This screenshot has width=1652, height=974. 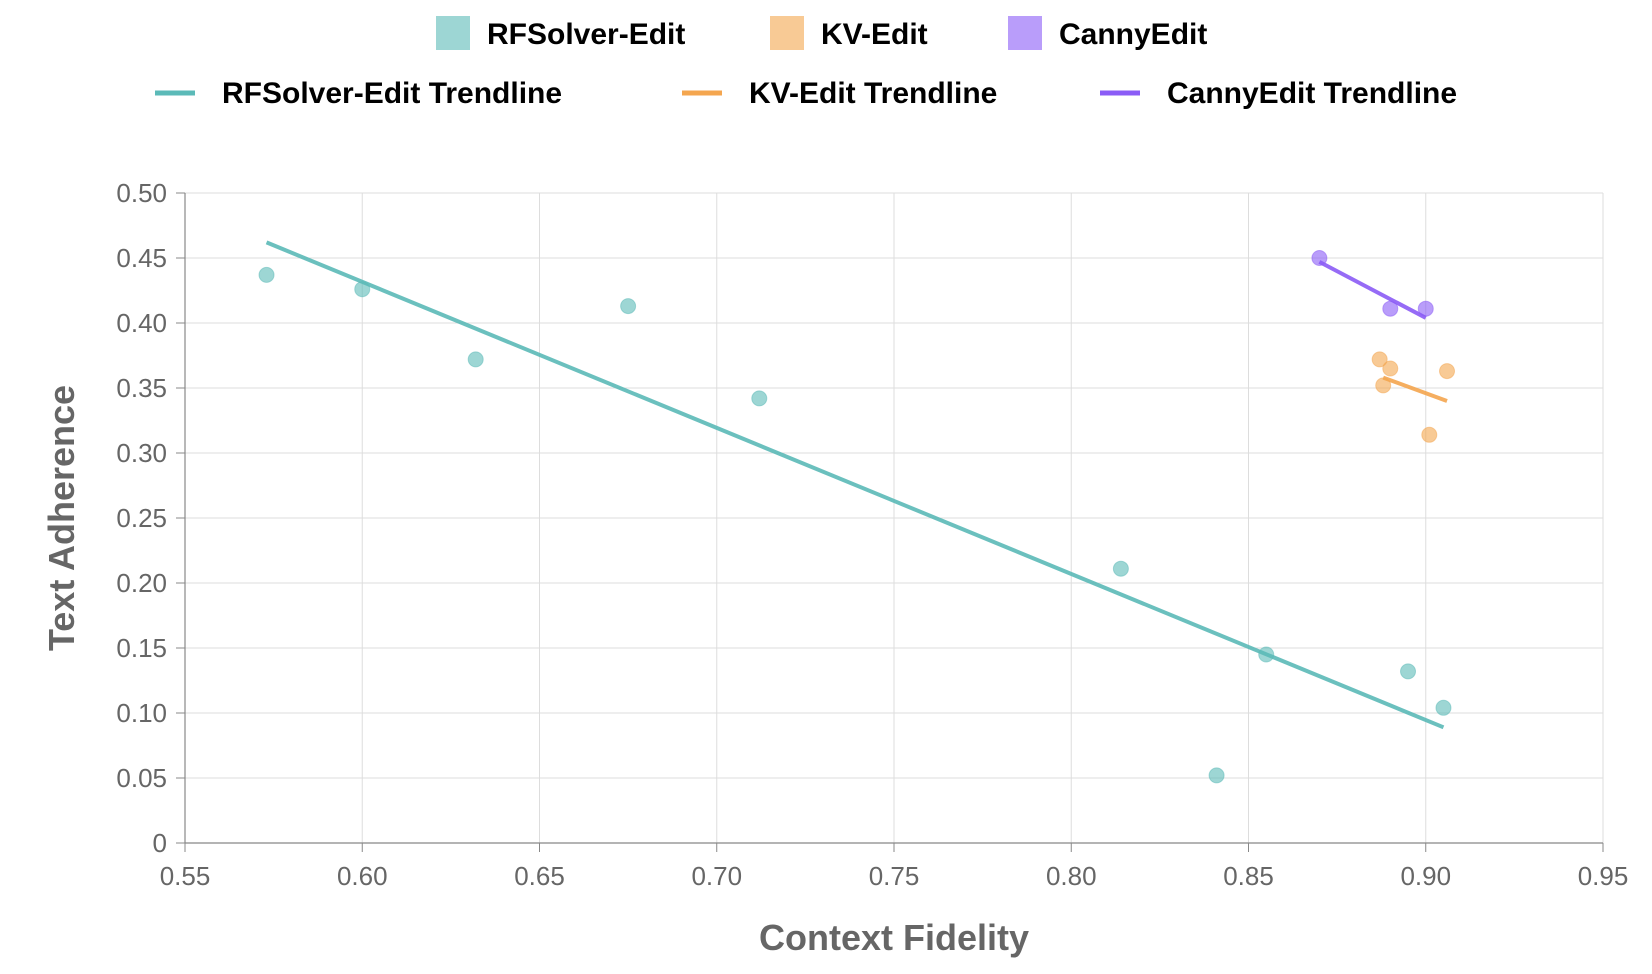 I want to click on y-tick-label: 0.10, so click(x=141, y=713).